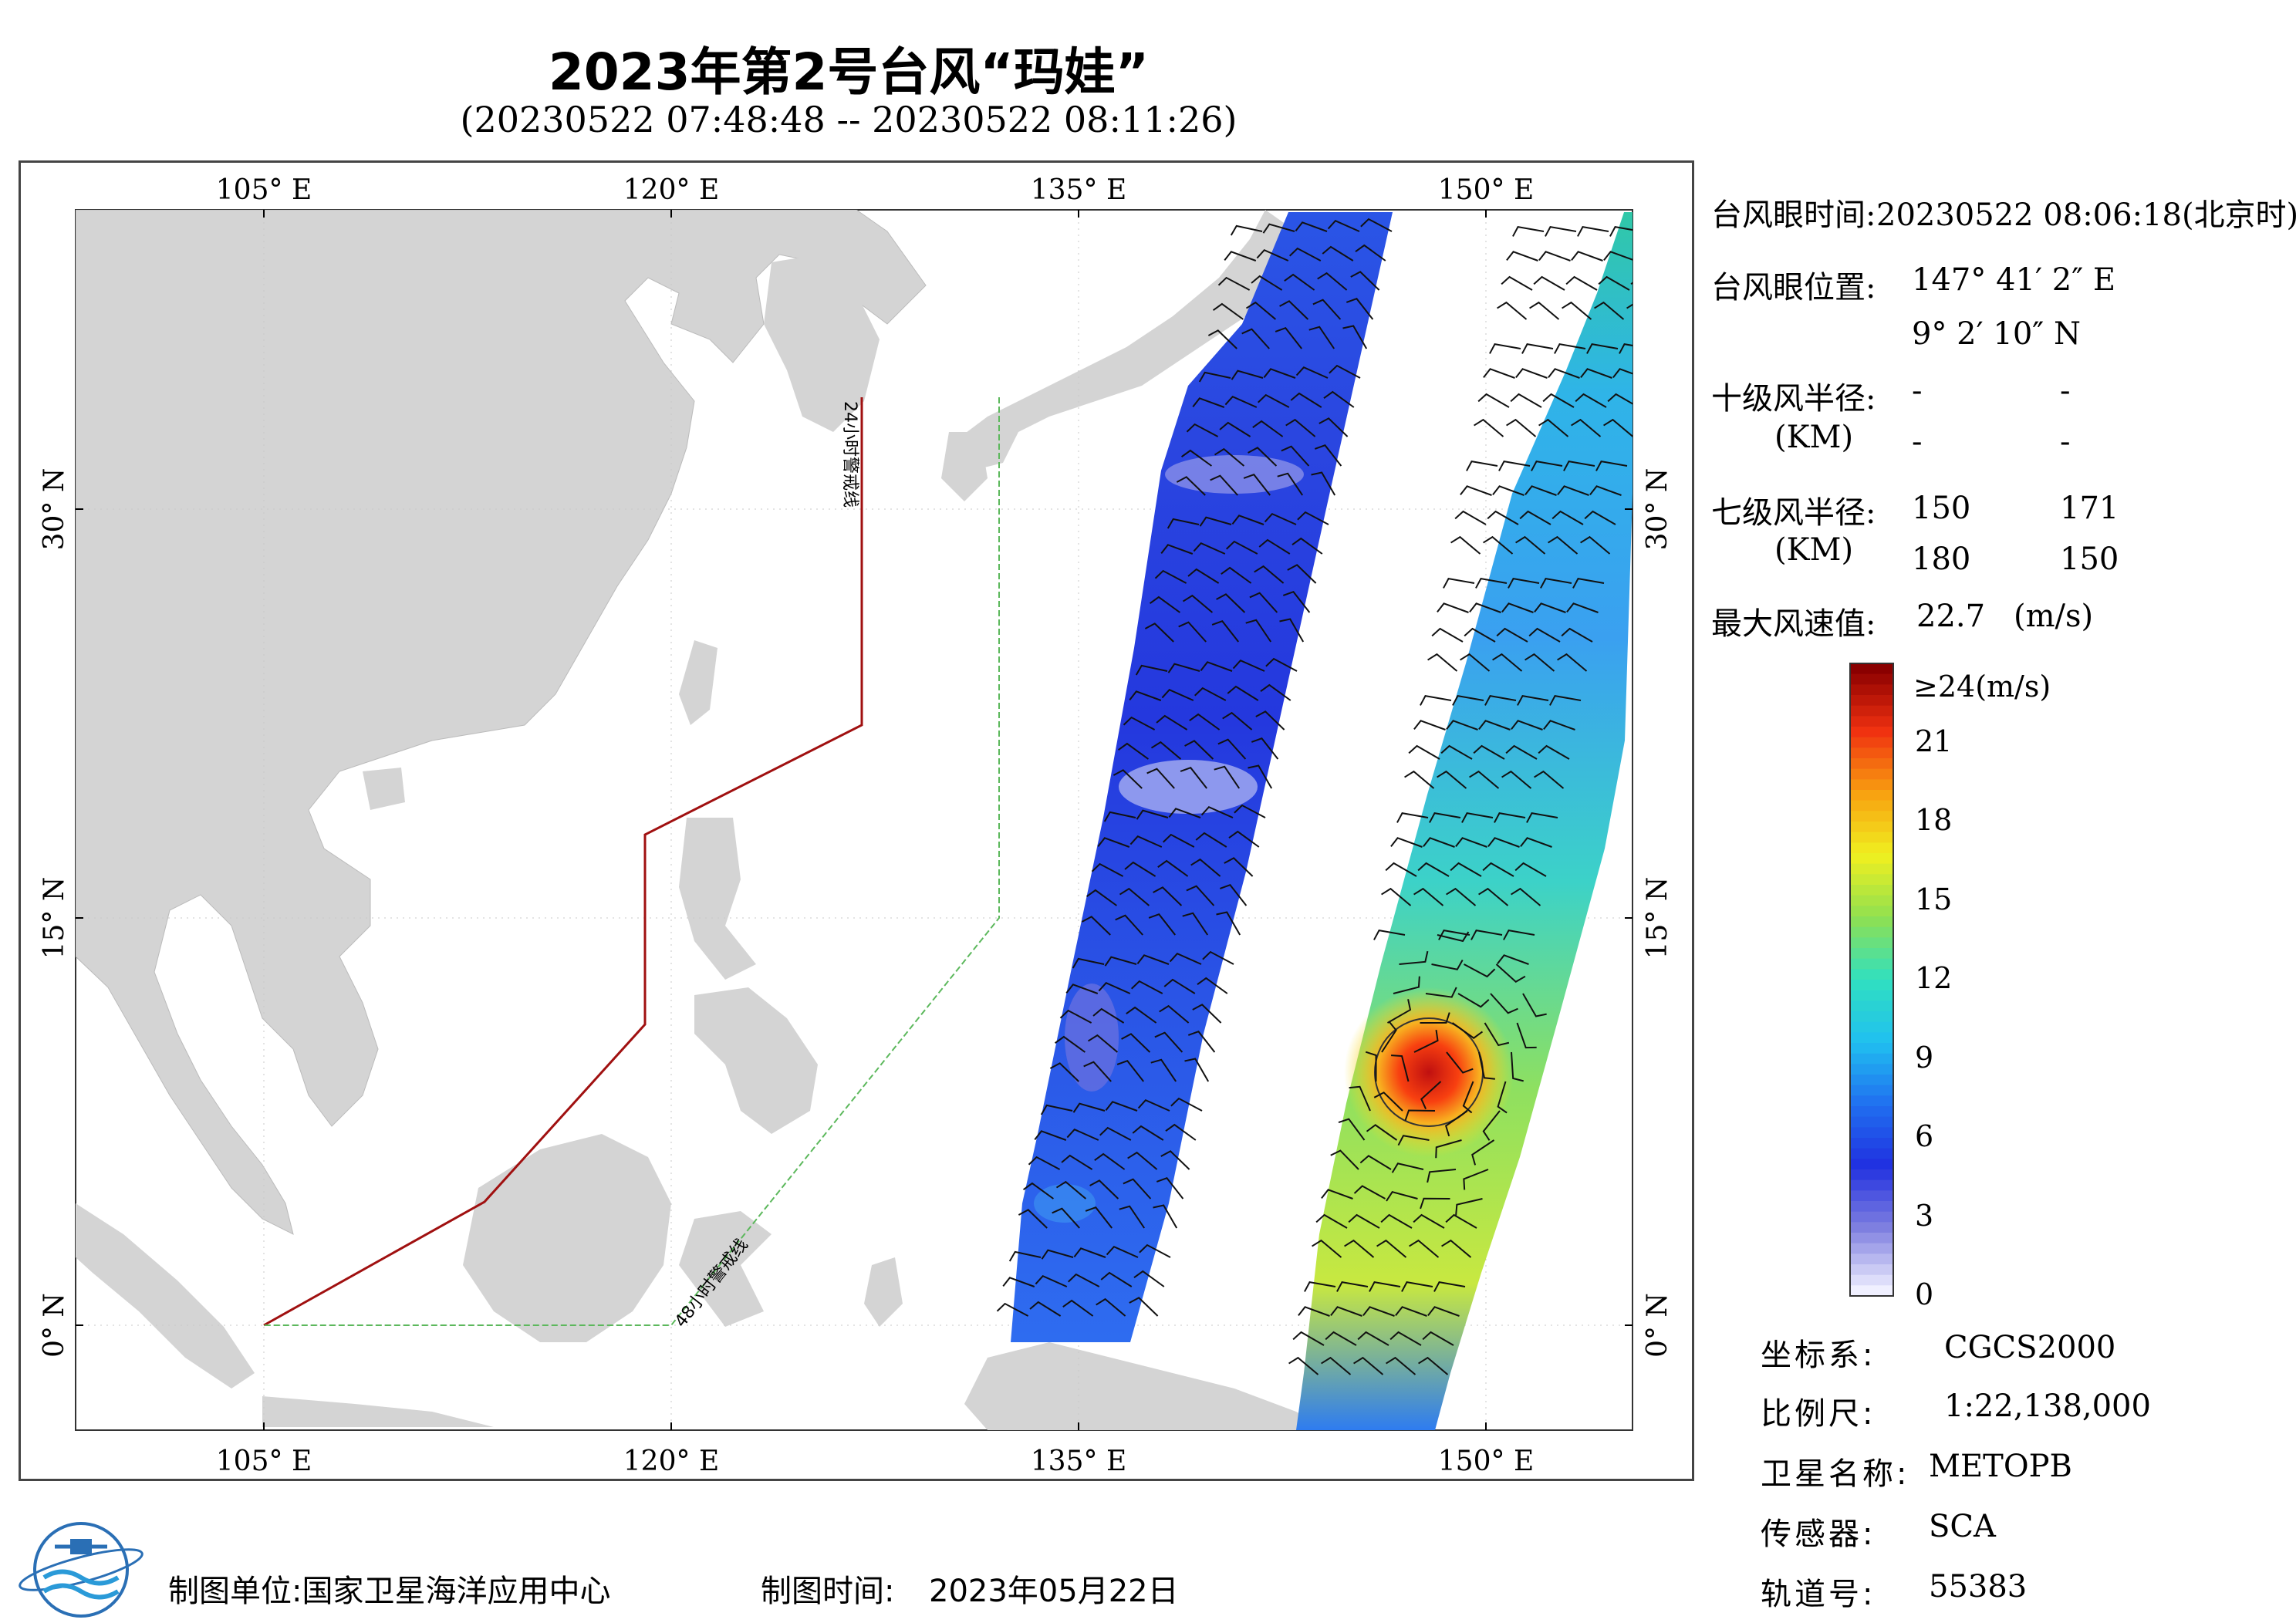 Image resolution: width=2296 pixels, height=1623 pixels. What do you see at coordinates (1917, 391) in the screenshot?
I see `r10-value-ne: -` at bounding box center [1917, 391].